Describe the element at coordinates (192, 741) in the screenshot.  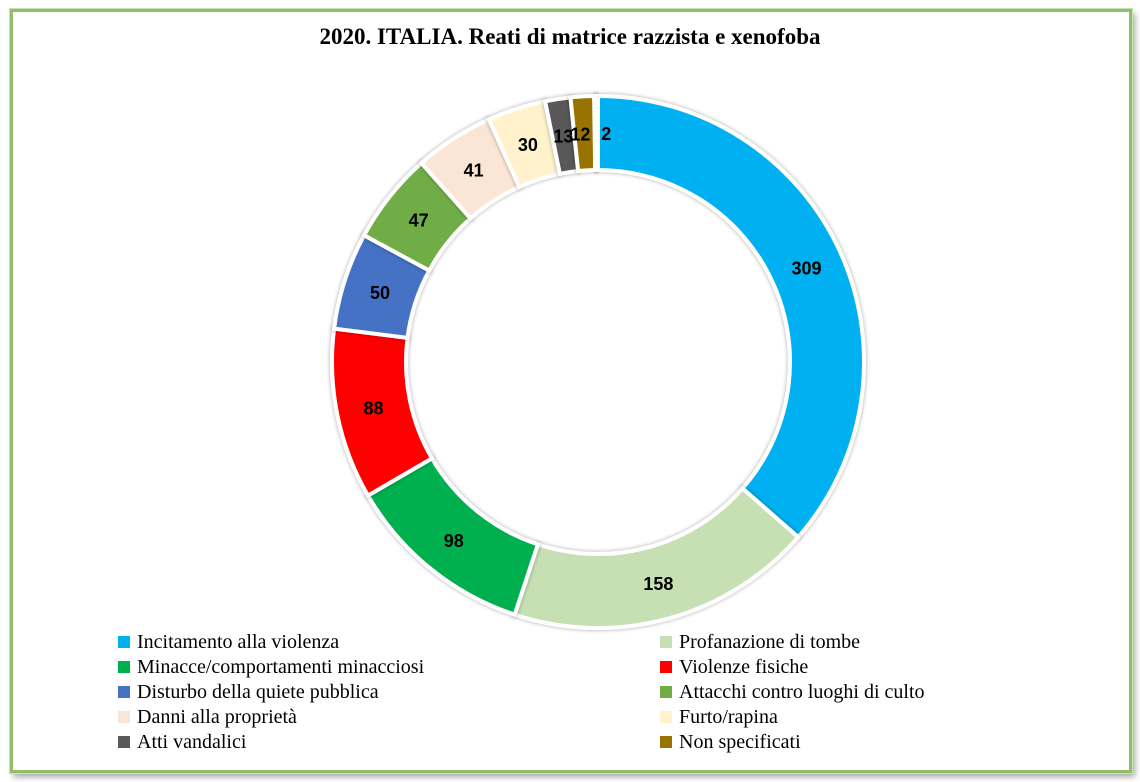
I see `legend-label: Atti vandalici` at that location.